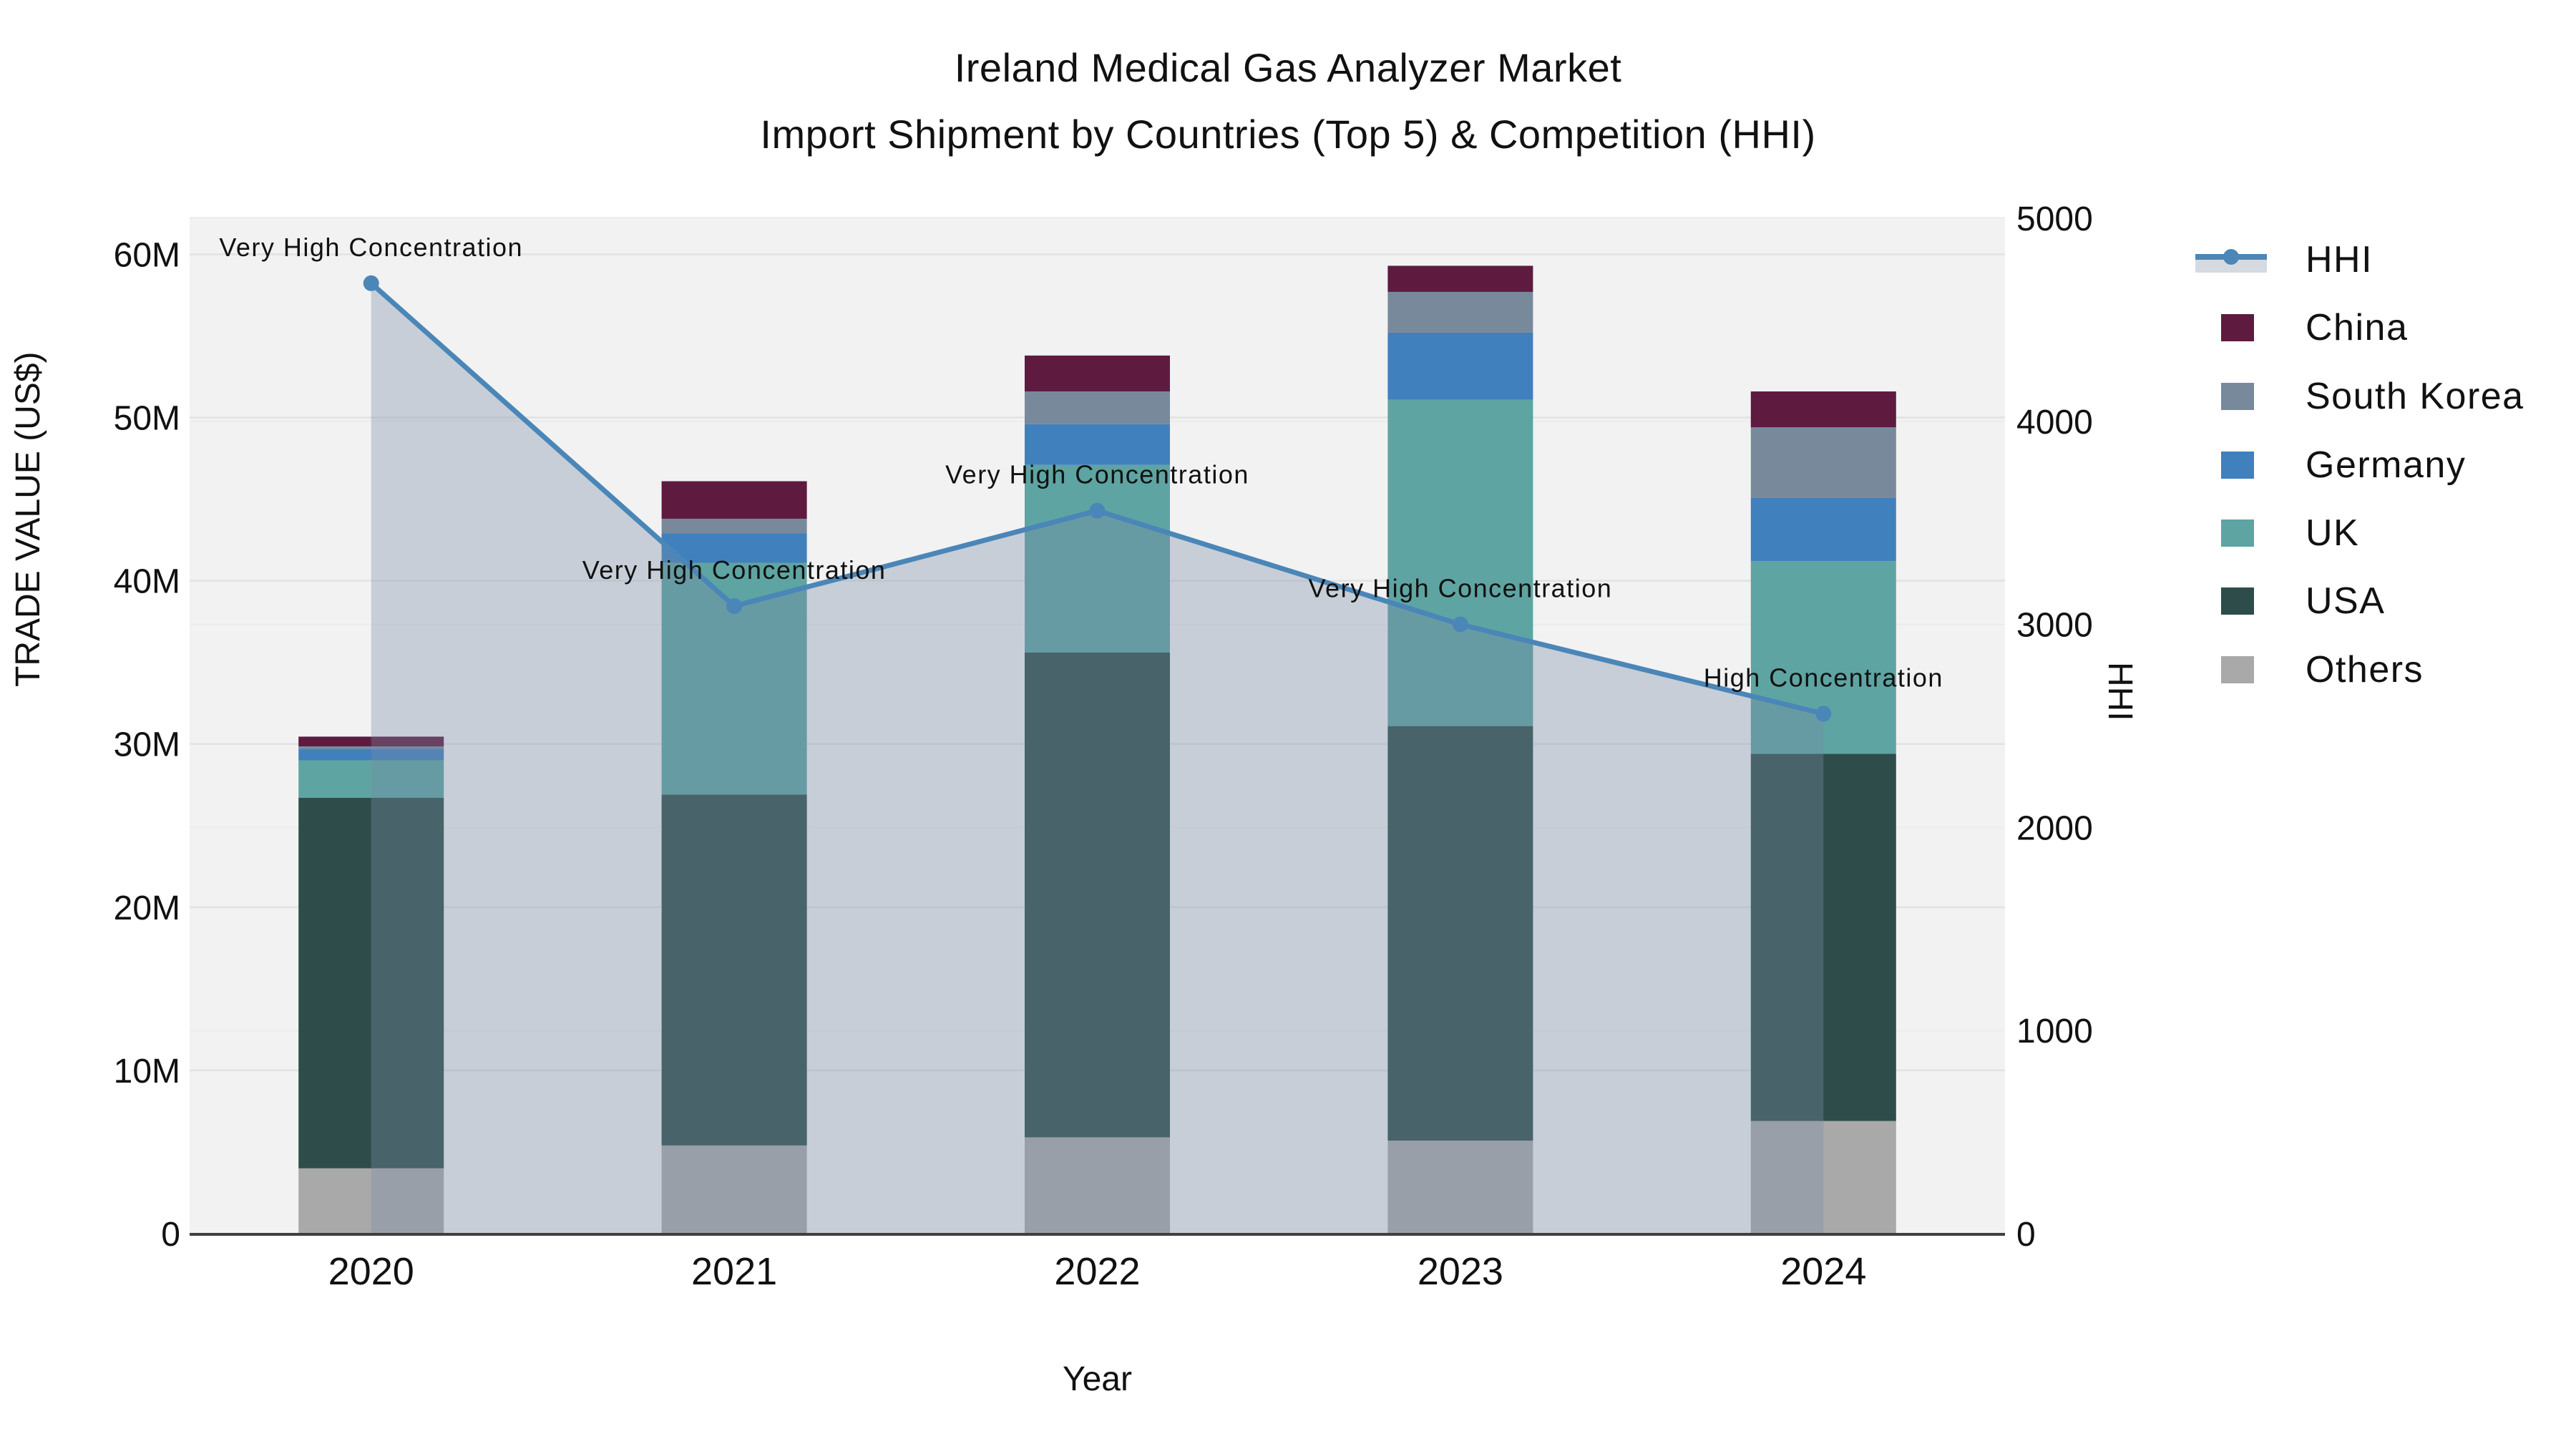 The image size is (2576, 1449). I want to click on y-axis-title-left: TRADE VALUE (US$), so click(28, 519).